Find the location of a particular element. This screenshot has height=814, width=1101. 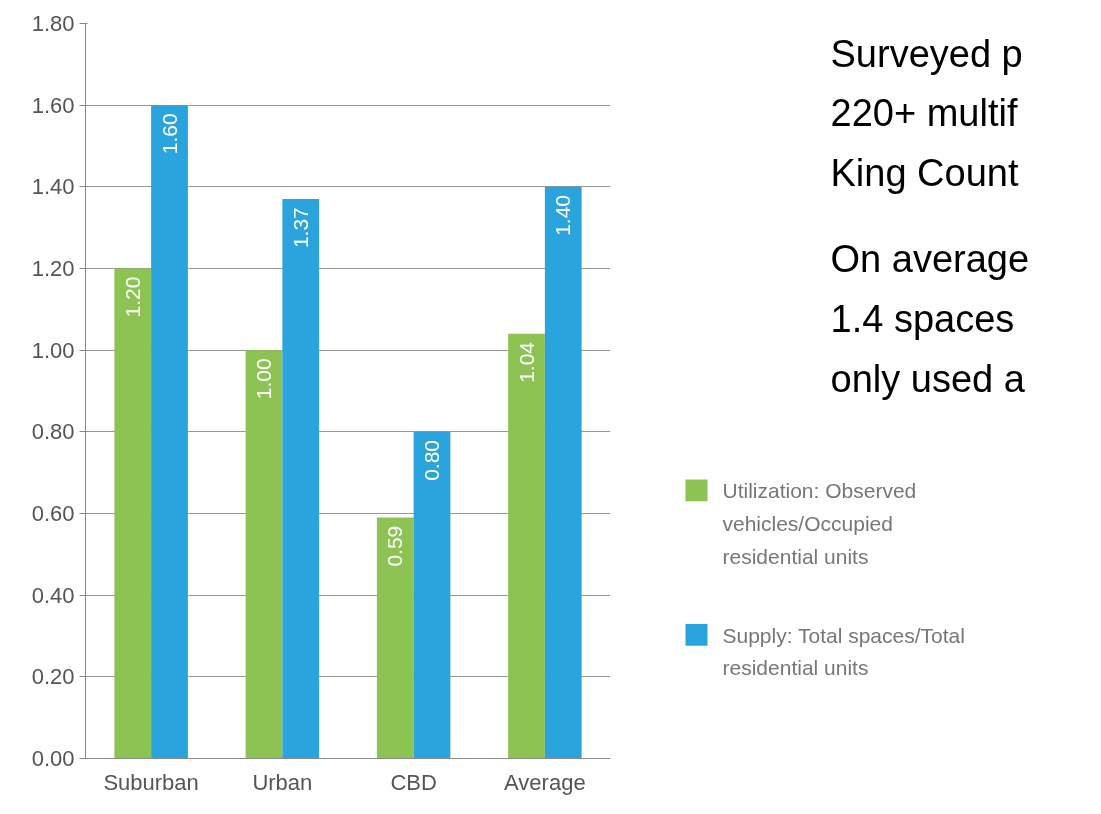

data-label: 1.40 is located at coordinates (563, 215).